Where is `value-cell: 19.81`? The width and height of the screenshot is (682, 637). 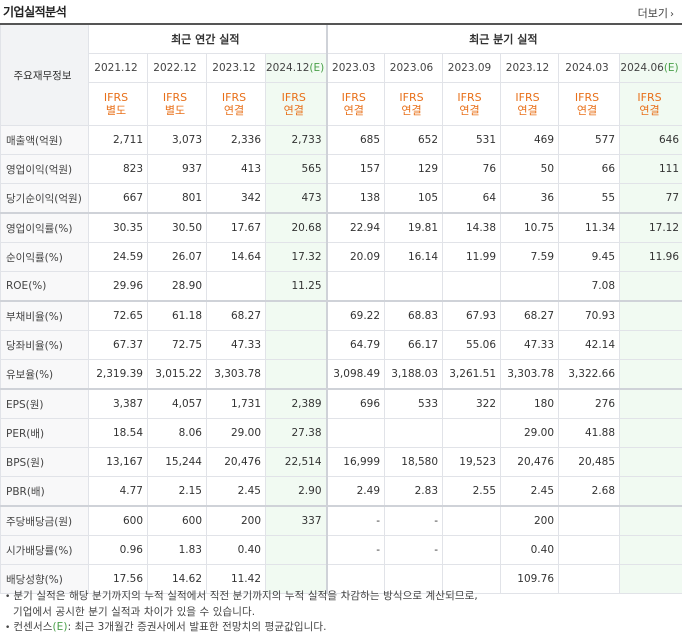
value-cell: 19.81 is located at coordinates (414, 227).